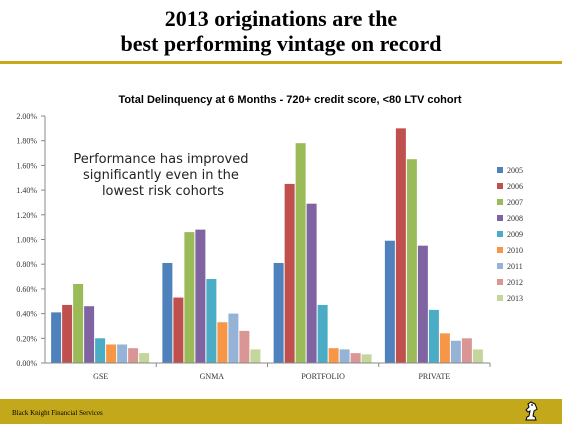 The height and width of the screenshot is (424, 562). Describe the element at coordinates (100, 350) in the screenshot. I see `bar-gse-2009` at that location.